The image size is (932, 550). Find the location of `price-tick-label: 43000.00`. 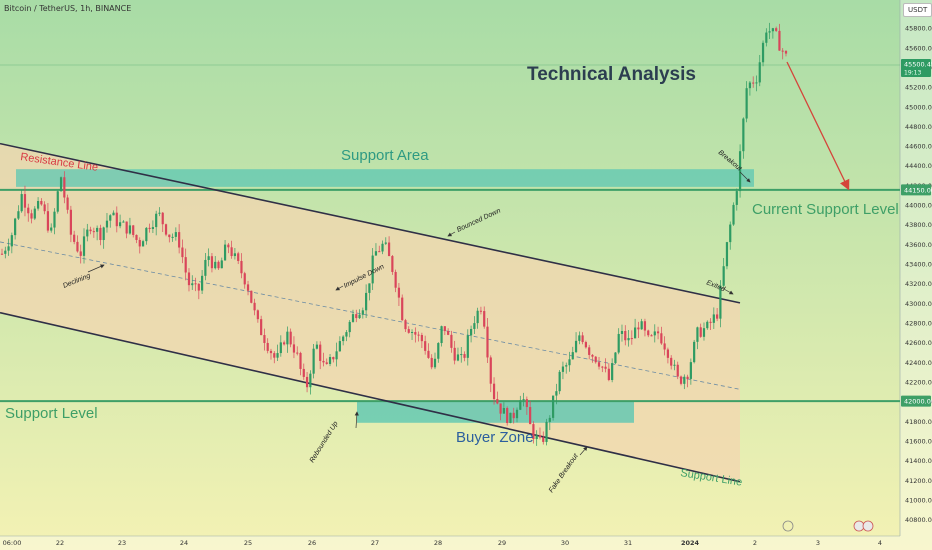

price-tick-label: 43000.00 is located at coordinates (918, 304).